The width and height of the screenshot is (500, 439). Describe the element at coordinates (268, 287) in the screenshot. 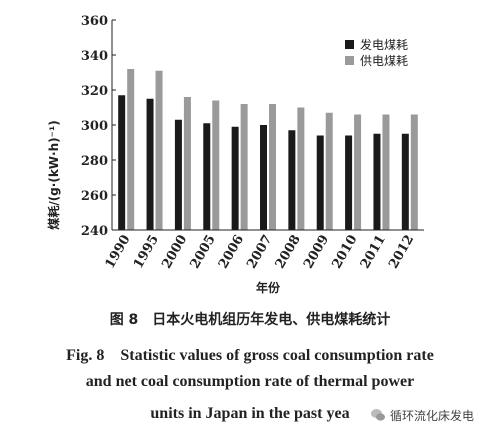

I see `x-axis-label: 年份` at that location.